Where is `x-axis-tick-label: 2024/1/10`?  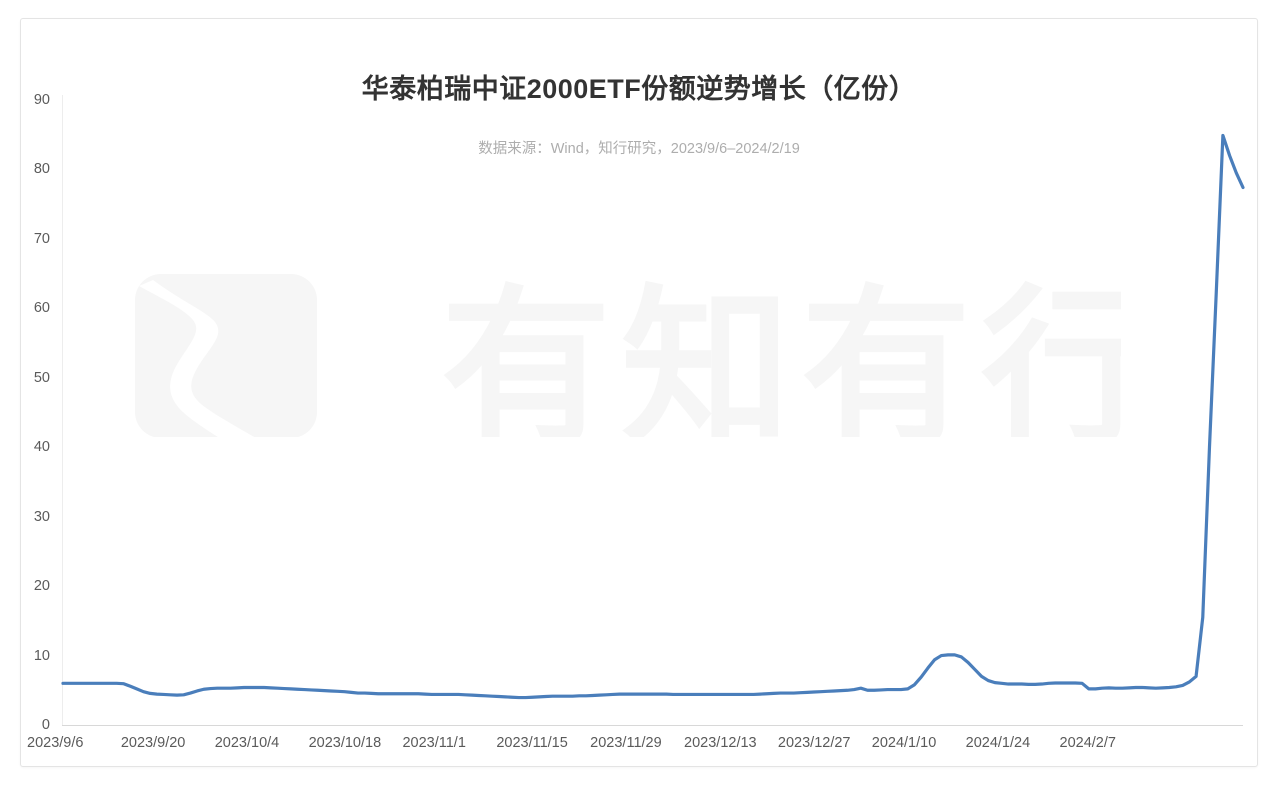
x-axis-tick-label: 2024/1/10 is located at coordinates (904, 743).